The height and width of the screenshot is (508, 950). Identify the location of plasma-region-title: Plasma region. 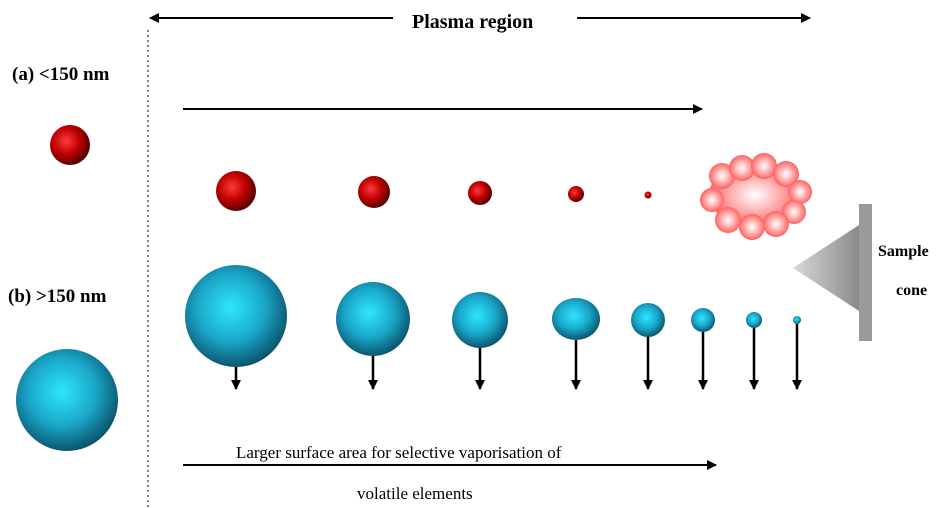
(473, 22).